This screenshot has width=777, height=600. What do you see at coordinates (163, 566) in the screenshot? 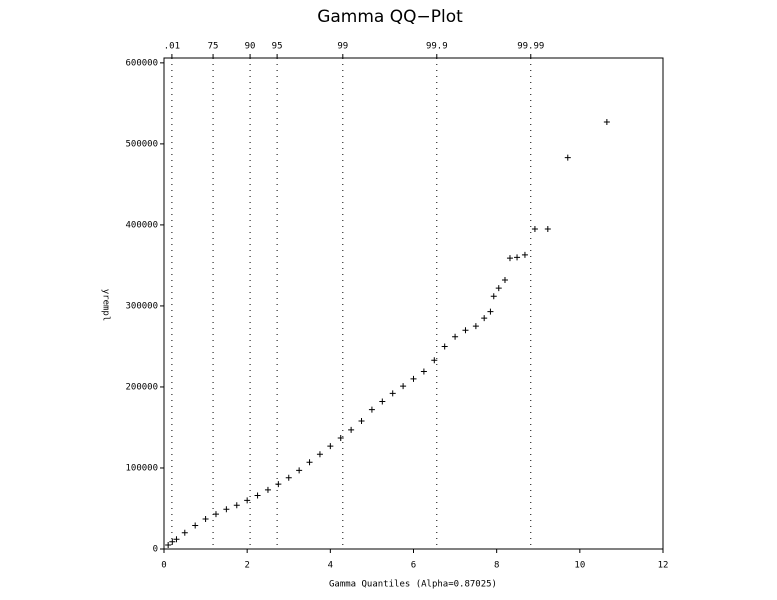
I see `x-tick-label: 0` at bounding box center [163, 566].